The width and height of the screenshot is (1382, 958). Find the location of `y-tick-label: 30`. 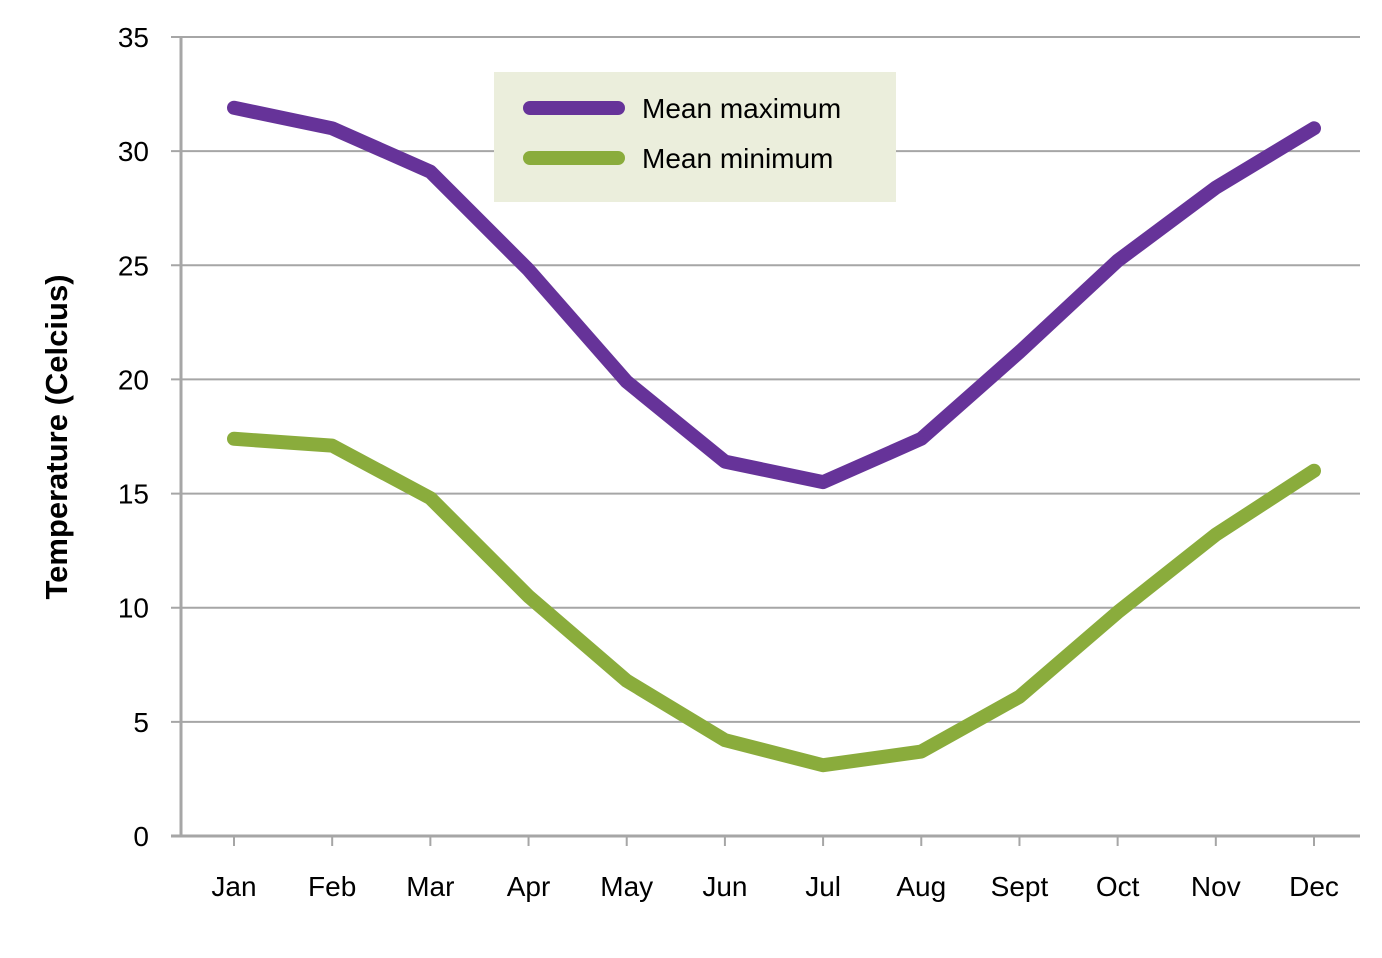

y-tick-label: 30 is located at coordinates (133, 151).